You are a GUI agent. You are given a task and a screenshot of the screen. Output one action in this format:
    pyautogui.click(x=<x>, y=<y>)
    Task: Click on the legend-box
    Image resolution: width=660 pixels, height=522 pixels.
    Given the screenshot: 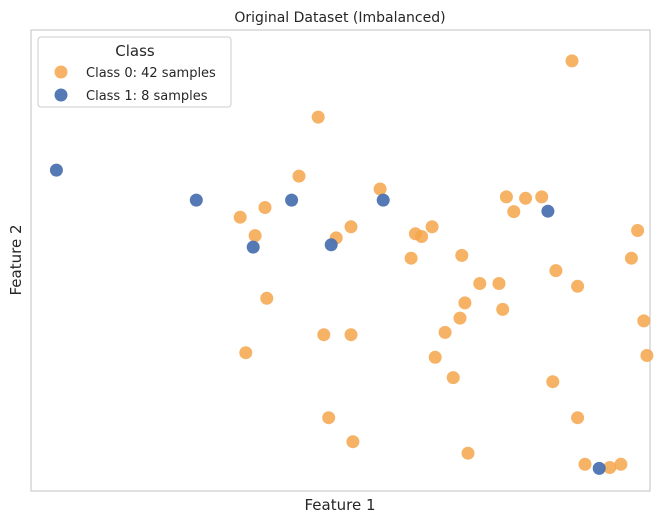 What is the action you would take?
    pyautogui.click(x=134, y=72)
    